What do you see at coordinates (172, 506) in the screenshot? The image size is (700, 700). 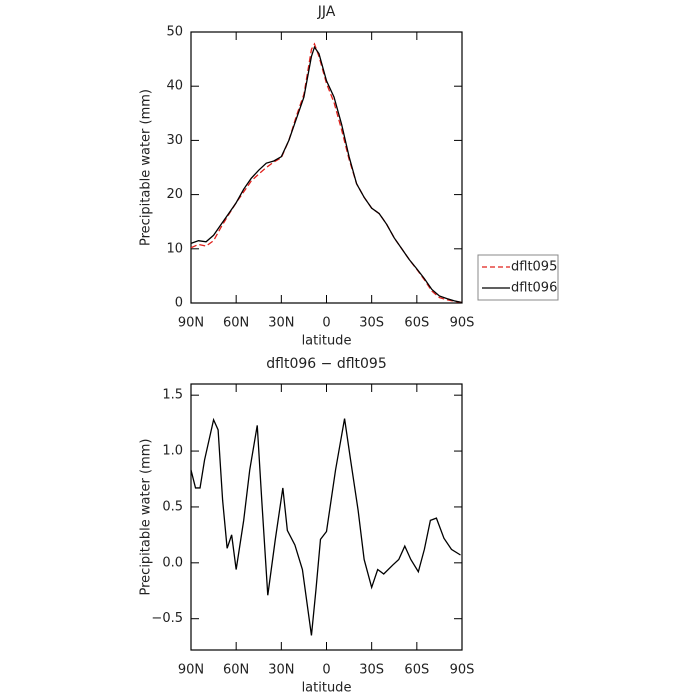 I see `y-tick-label: 0.5` at bounding box center [172, 506].